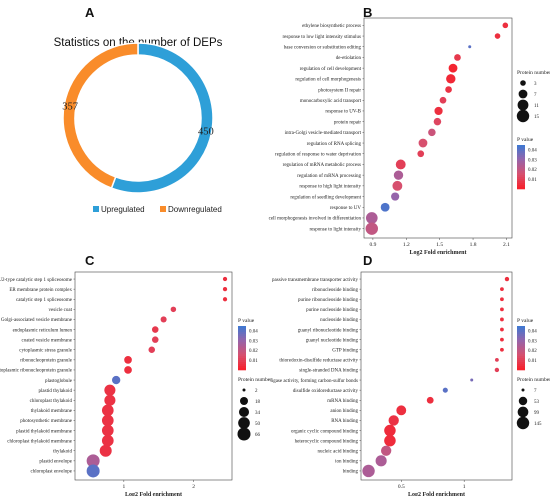 The image size is (550, 496). I want to click on y-tick-label: nucleic acid binding, so click(337, 451).